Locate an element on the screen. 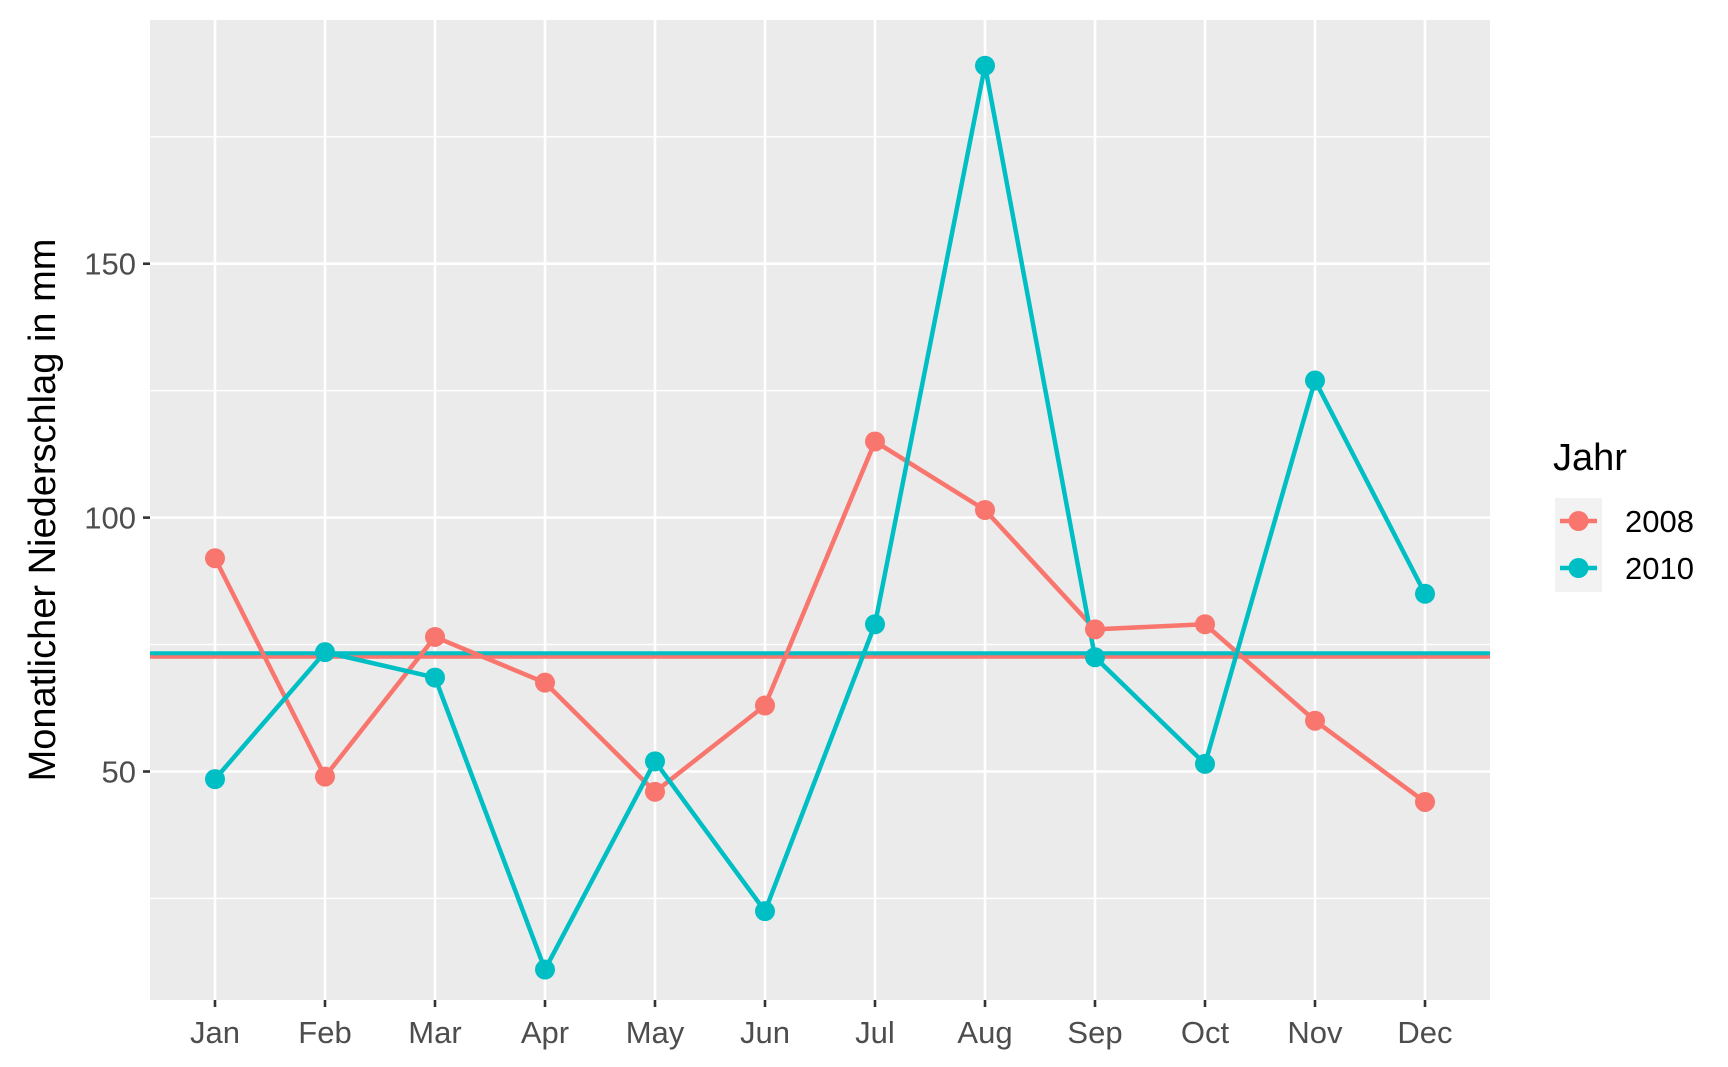 Image resolution: width=1728 pixels, height=1067 pixels. x-tick-label: Oct is located at coordinates (1205, 1032).